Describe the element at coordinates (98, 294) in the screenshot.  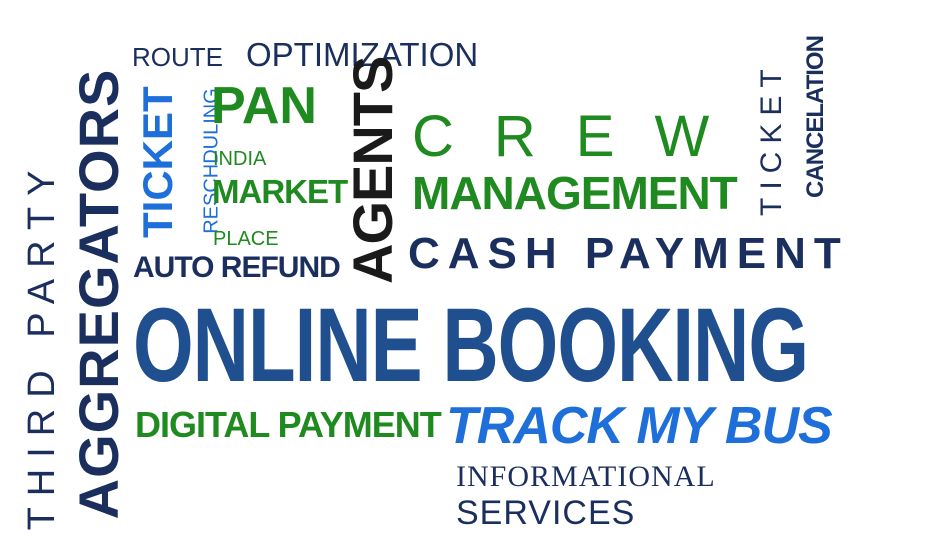
I see `word-aggregators: AGGREGATORS` at that location.